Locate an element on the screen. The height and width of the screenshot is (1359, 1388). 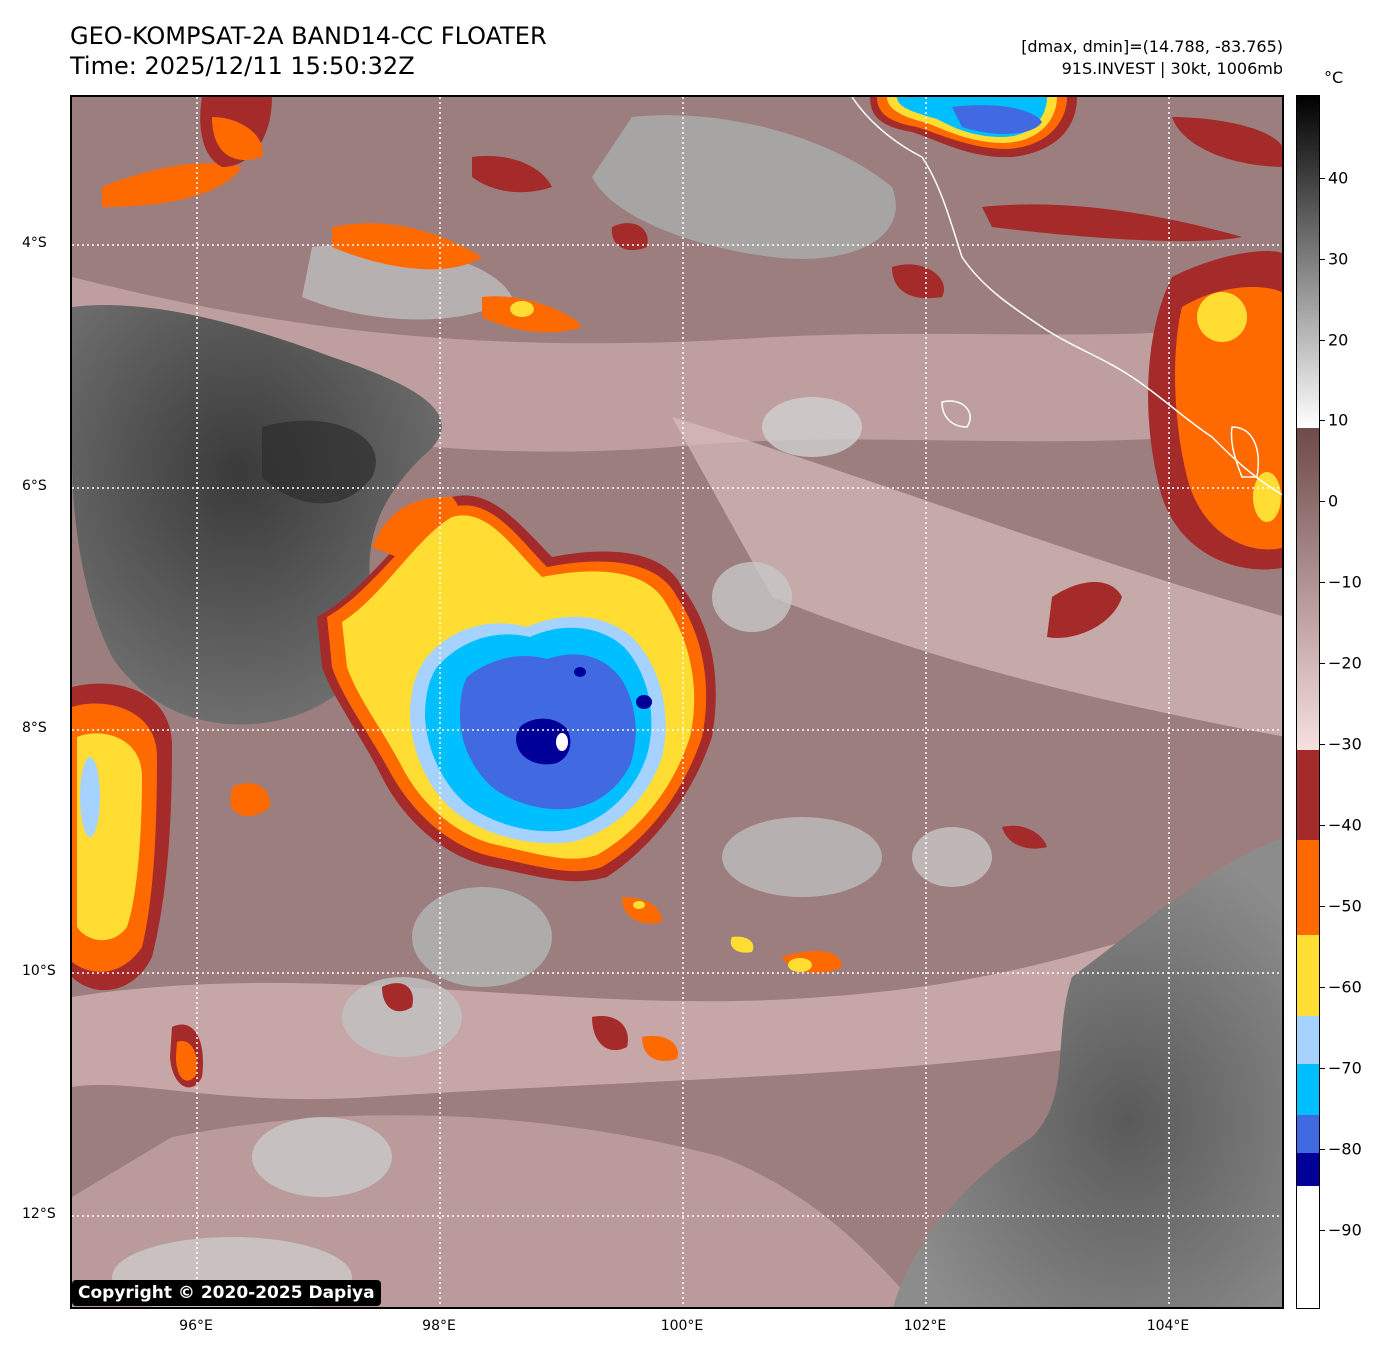
lat-label-6s: 6°S is located at coordinates (34, 486).